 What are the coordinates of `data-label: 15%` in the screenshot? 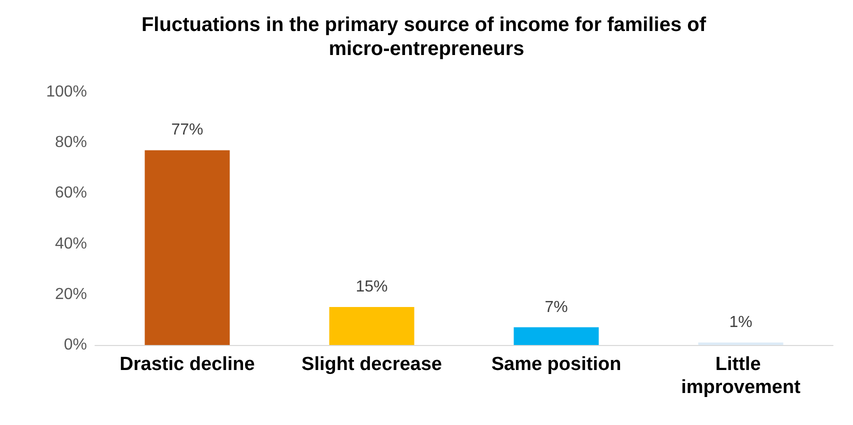 It's located at (372, 287).